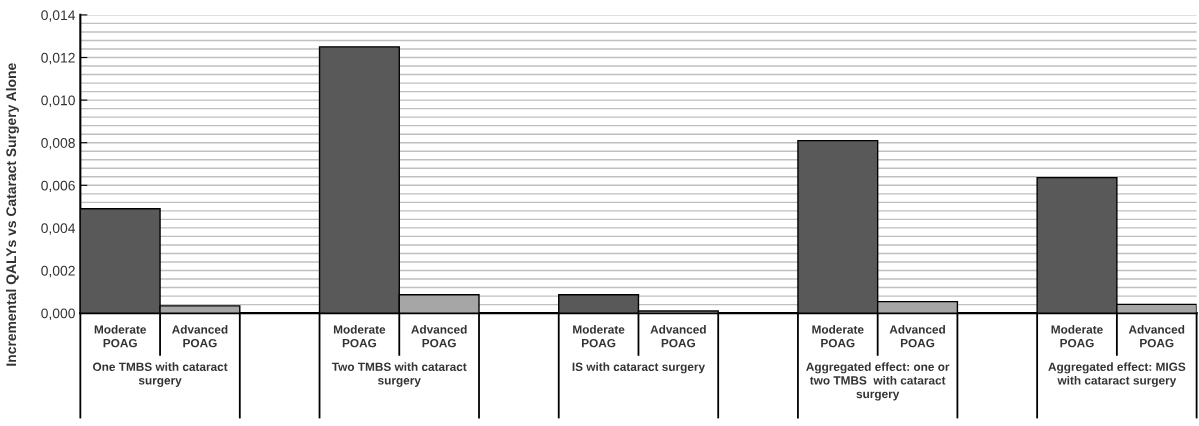 The image size is (1199, 426). I want to click on y-tick-label: 0,004, so click(58, 229).